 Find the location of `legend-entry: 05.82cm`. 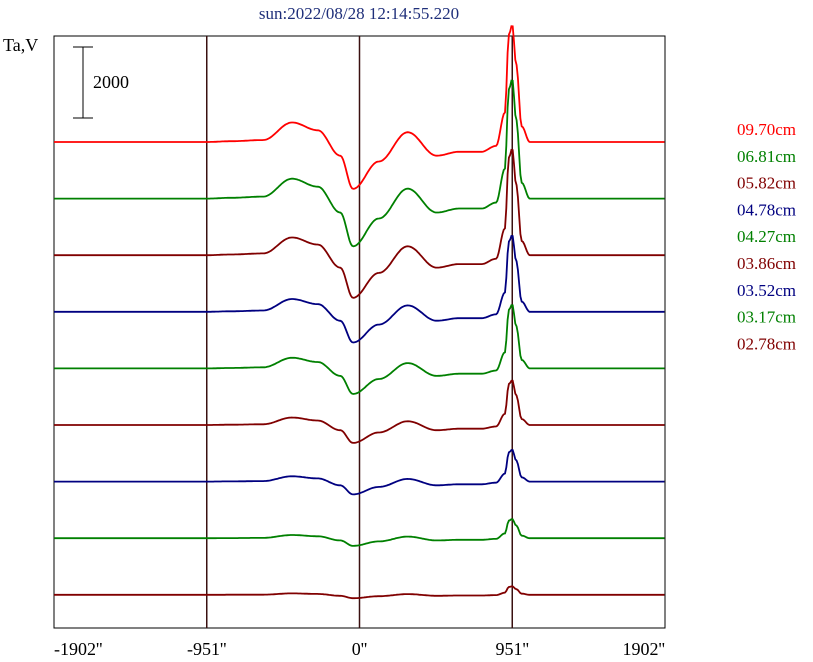

legend-entry: 05.82cm is located at coordinates (766, 183).